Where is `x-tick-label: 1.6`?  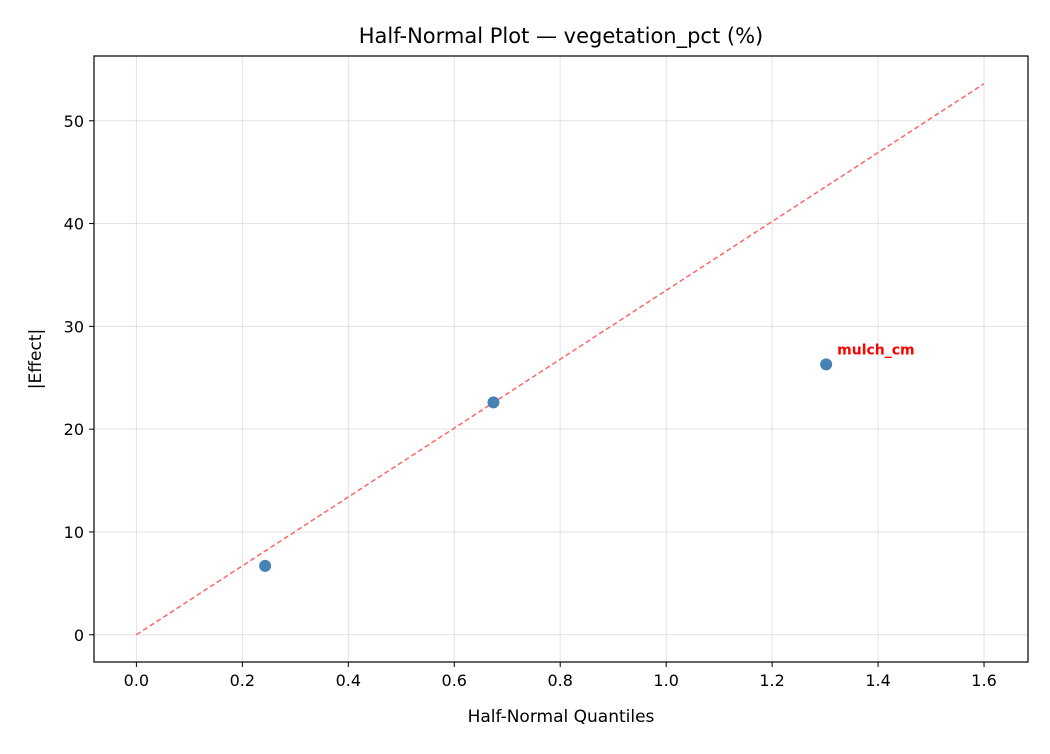 x-tick-label: 1.6 is located at coordinates (983, 680).